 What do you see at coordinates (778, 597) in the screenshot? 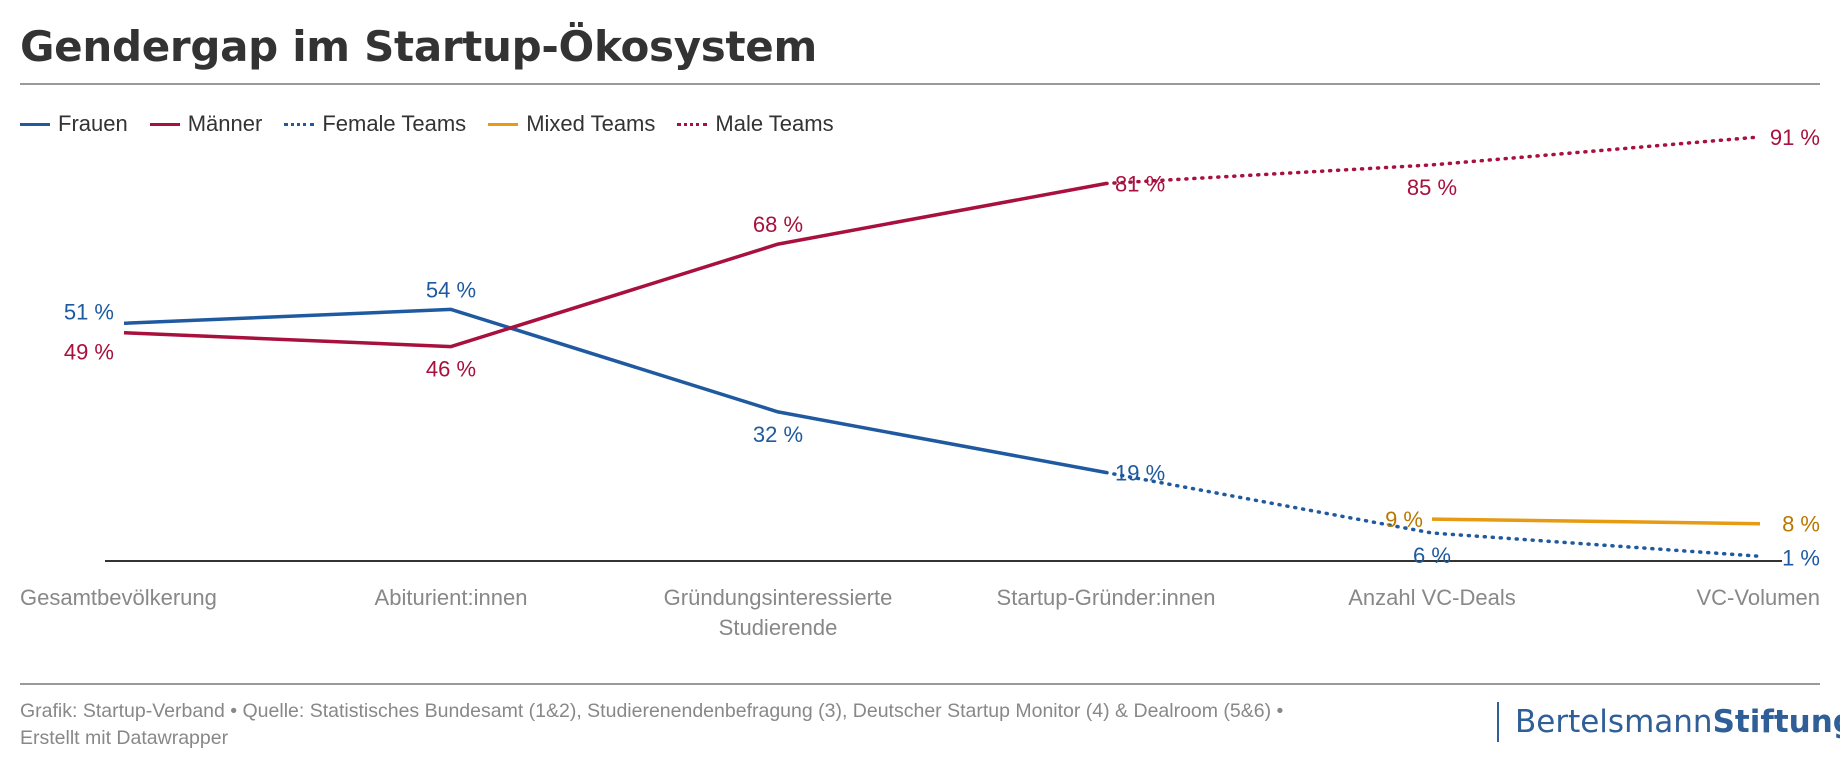
I see `x-tick-label-gr-ndungsinteressierte: Gründungsinteressierte` at bounding box center [778, 597].